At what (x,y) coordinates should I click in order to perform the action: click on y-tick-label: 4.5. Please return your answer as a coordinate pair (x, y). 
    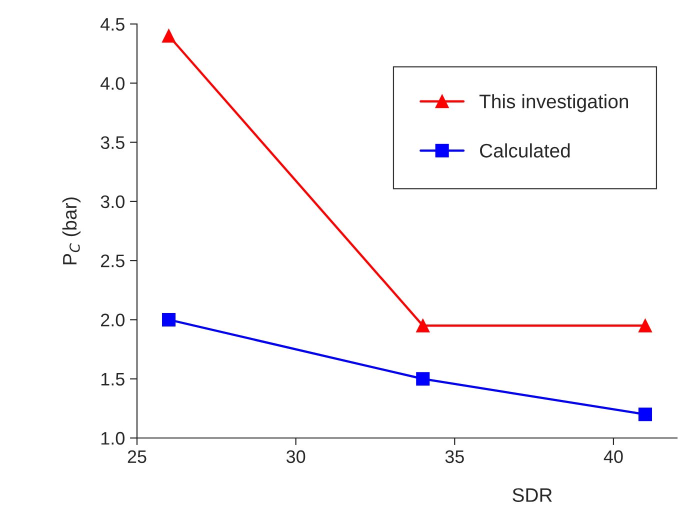
    Looking at the image, I should click on (112, 24).